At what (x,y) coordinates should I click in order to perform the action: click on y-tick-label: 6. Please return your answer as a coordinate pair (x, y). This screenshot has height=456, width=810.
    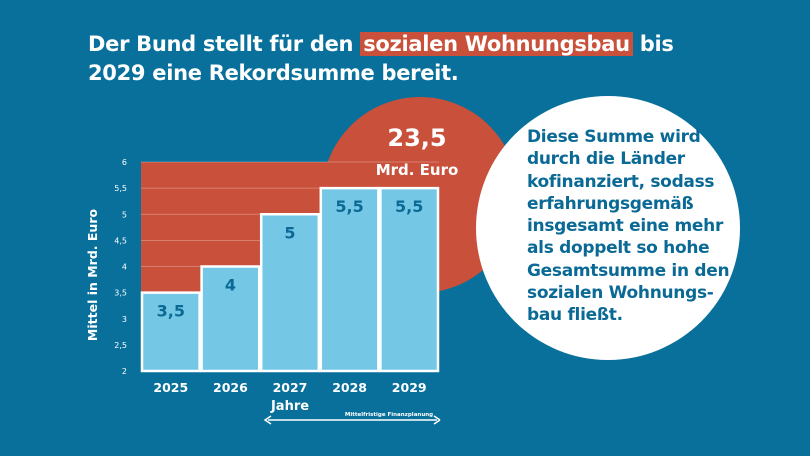
    Looking at the image, I should click on (124, 162).